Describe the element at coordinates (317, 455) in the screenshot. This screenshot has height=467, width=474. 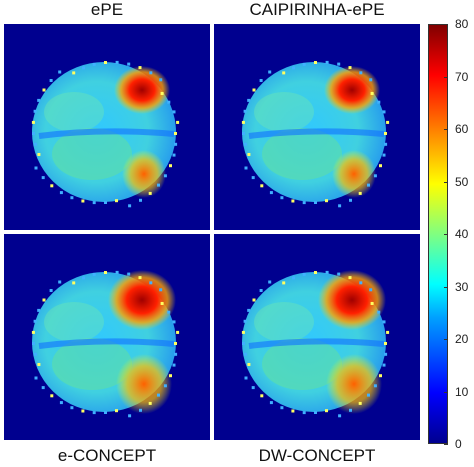
I see `panel-title-dw-concept: DW-CONCEPT` at that location.